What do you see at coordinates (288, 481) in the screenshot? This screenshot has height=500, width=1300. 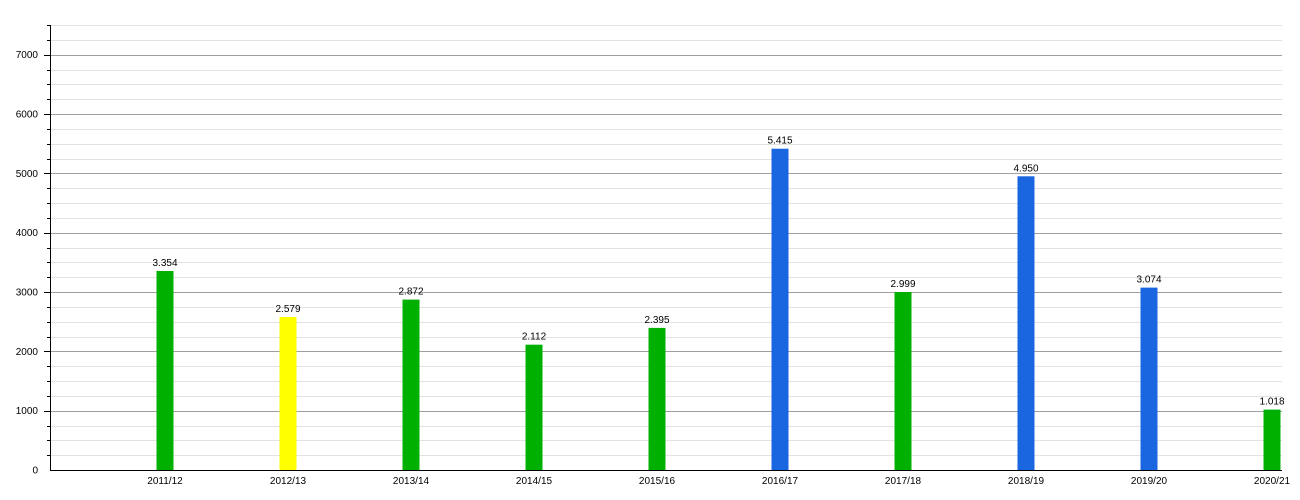 I see `x-tick-label: 2012/13` at bounding box center [288, 481].